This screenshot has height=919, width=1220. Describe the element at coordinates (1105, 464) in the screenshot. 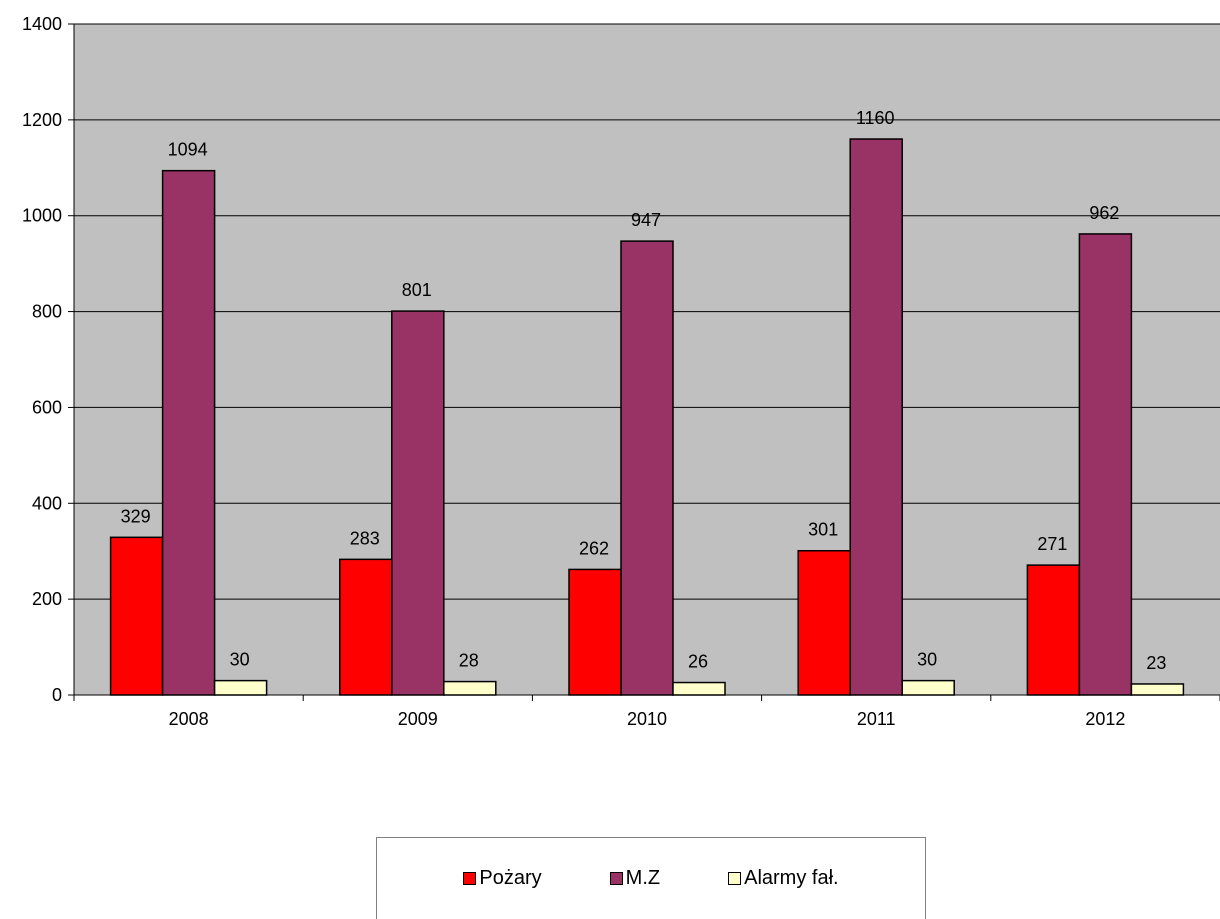

I see `bar-m-z-2012` at that location.